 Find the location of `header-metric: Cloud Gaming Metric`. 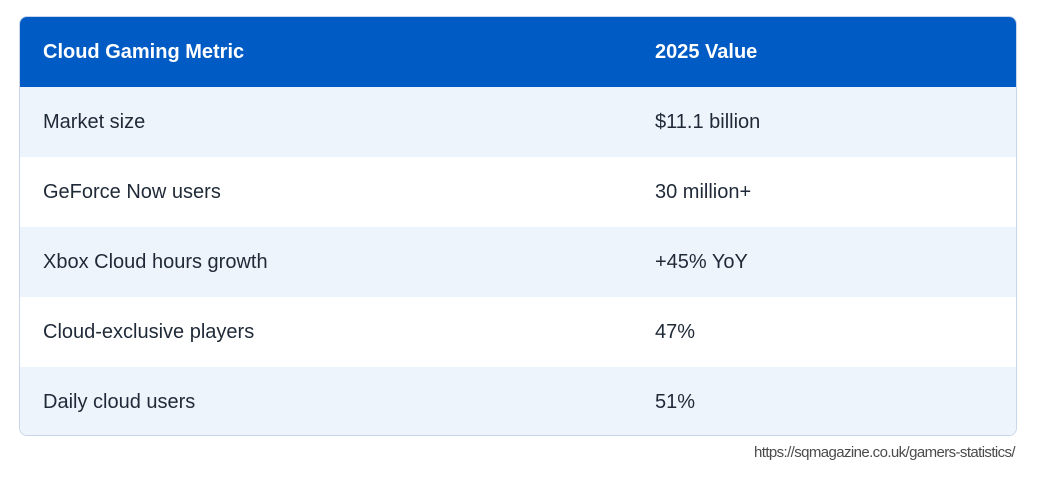

header-metric: Cloud Gaming Metric is located at coordinates (144, 51).